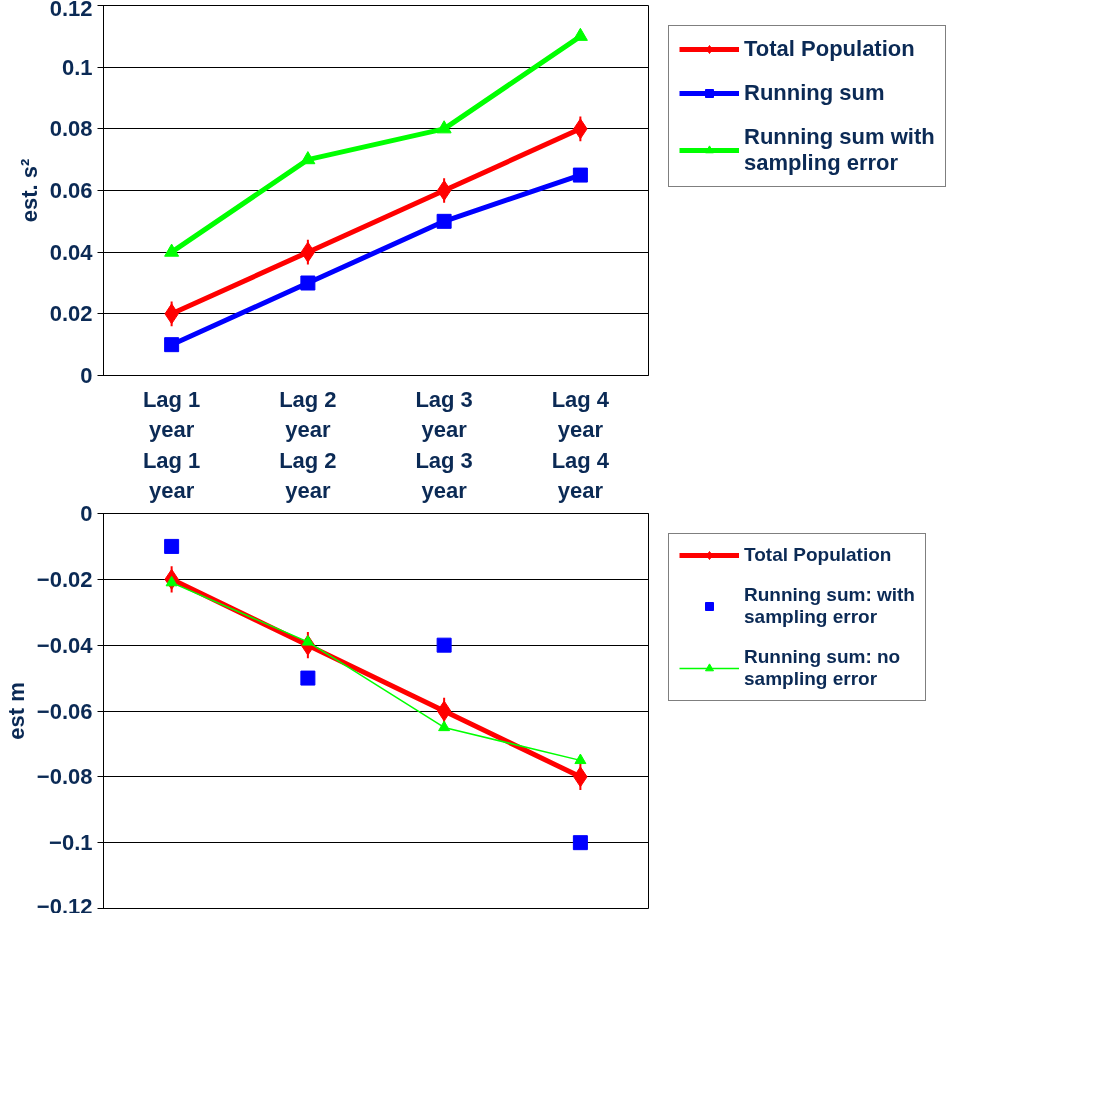 This screenshot has width=1110, height=1114. Describe the element at coordinates (64, 777) in the screenshot. I see `y-tick-label: −0.08` at that location.